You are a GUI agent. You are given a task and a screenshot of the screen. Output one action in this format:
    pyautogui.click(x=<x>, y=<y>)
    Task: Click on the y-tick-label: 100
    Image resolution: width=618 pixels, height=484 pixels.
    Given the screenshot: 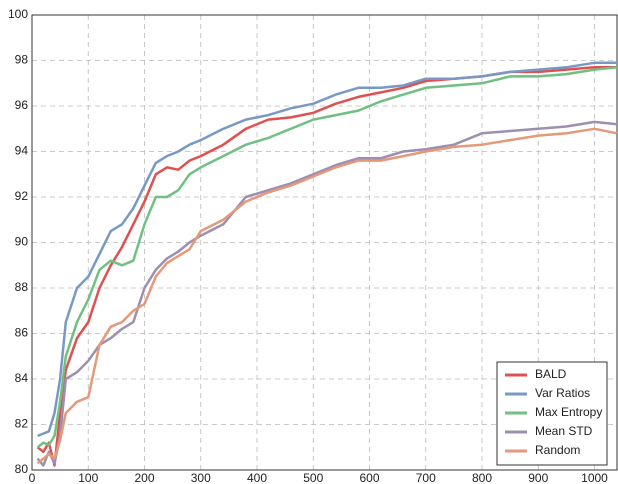 What is the action you would take?
    pyautogui.click(x=18, y=14)
    